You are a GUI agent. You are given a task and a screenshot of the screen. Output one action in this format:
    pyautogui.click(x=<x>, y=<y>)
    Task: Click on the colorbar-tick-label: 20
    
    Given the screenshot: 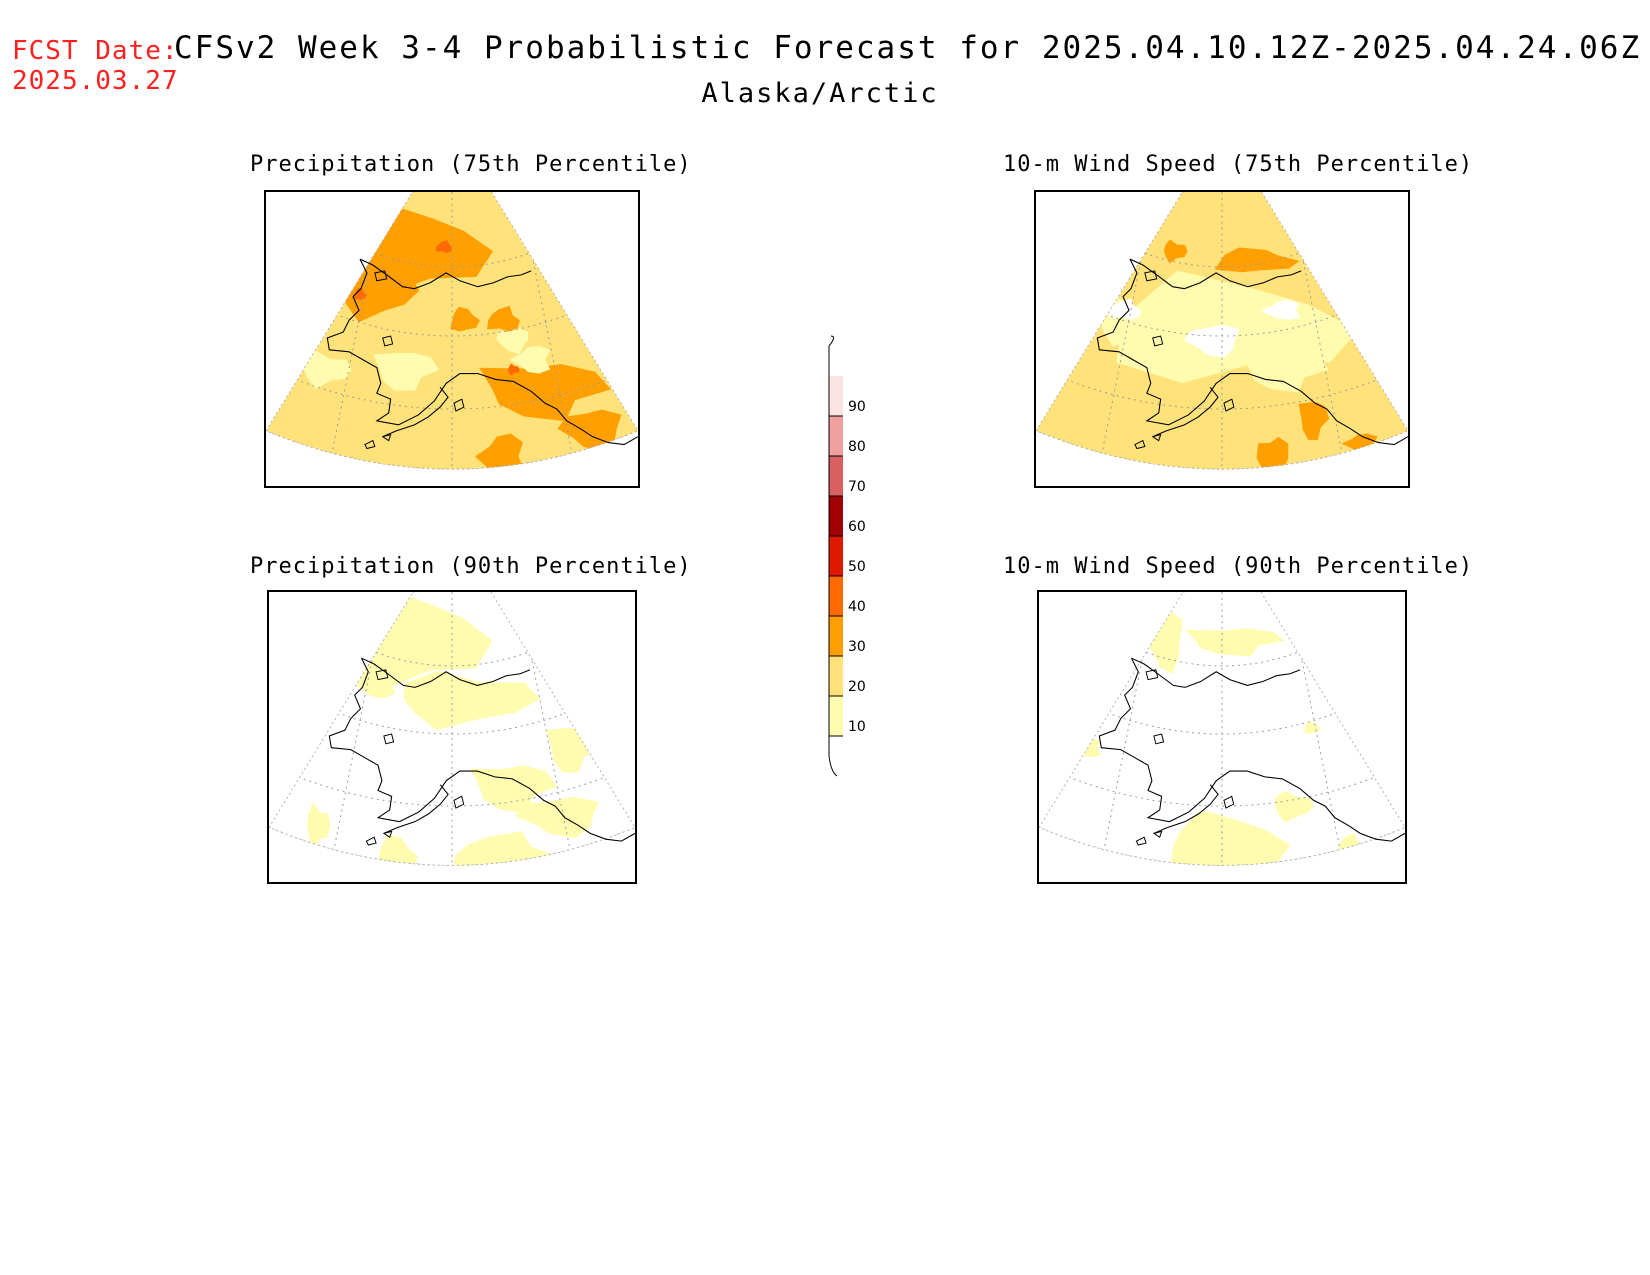 What is the action you would take?
    pyautogui.click(x=857, y=687)
    